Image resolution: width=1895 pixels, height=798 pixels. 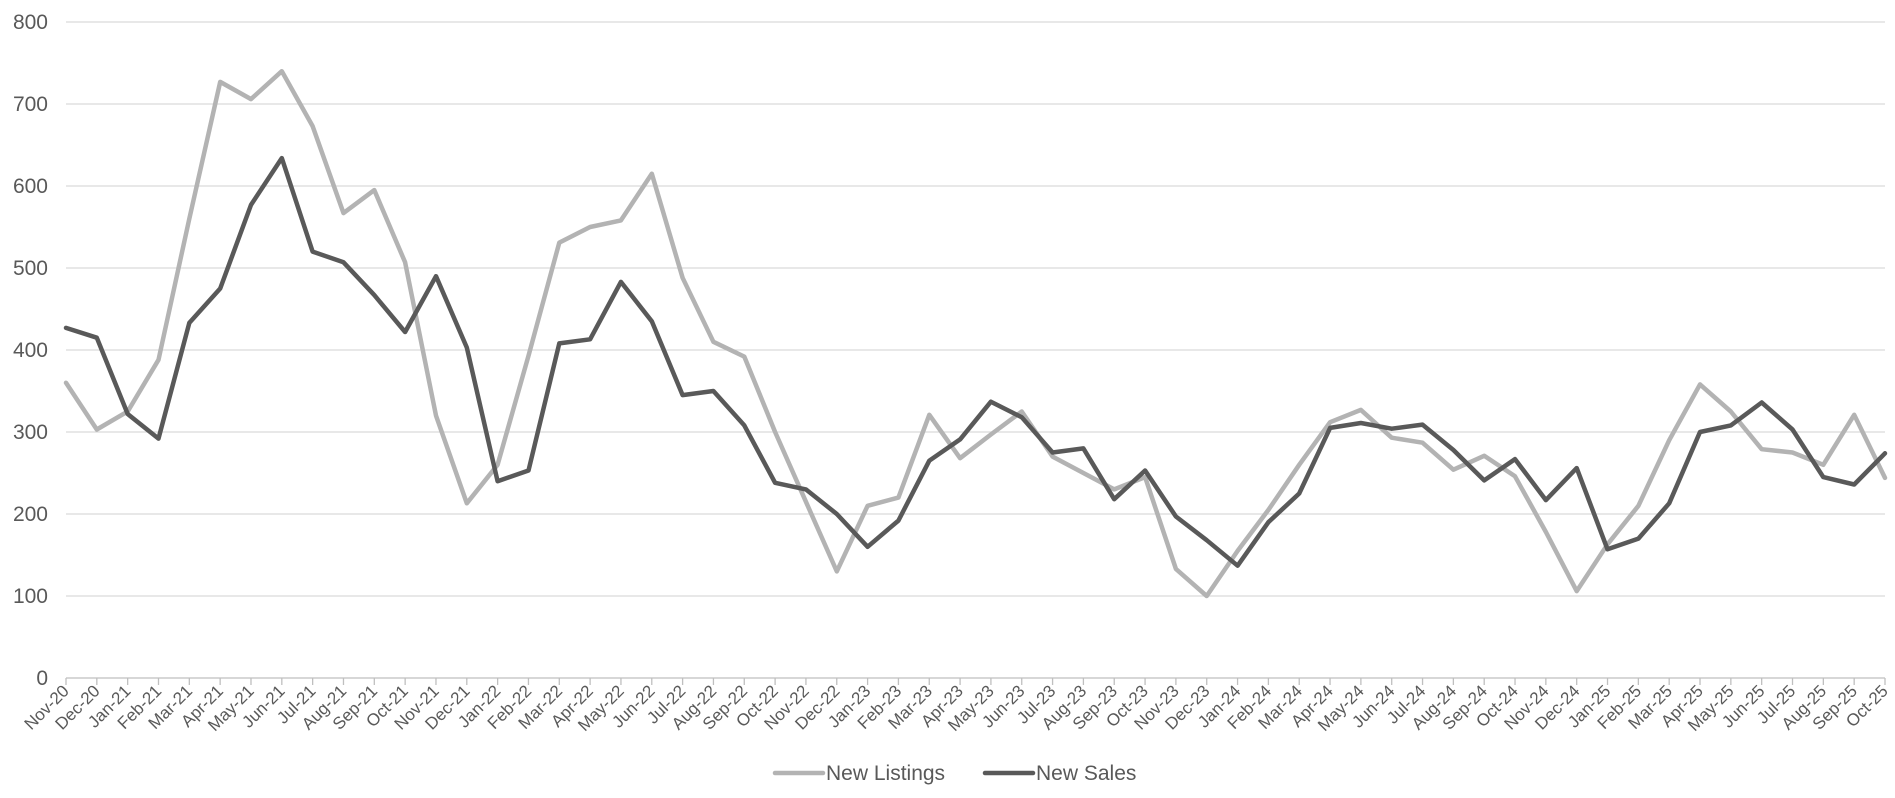 I want to click on y-tick-label: 700, so click(x=30, y=104).